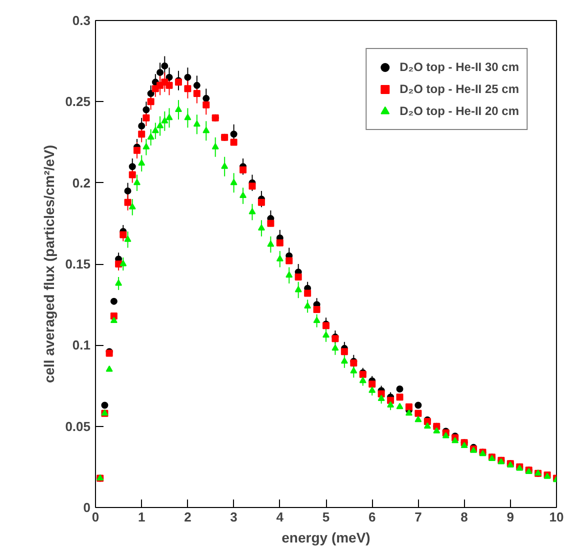 The height and width of the screenshot is (552, 564). Describe the element at coordinates (234, 517) in the screenshot. I see `x-tick-label: 3` at that location.